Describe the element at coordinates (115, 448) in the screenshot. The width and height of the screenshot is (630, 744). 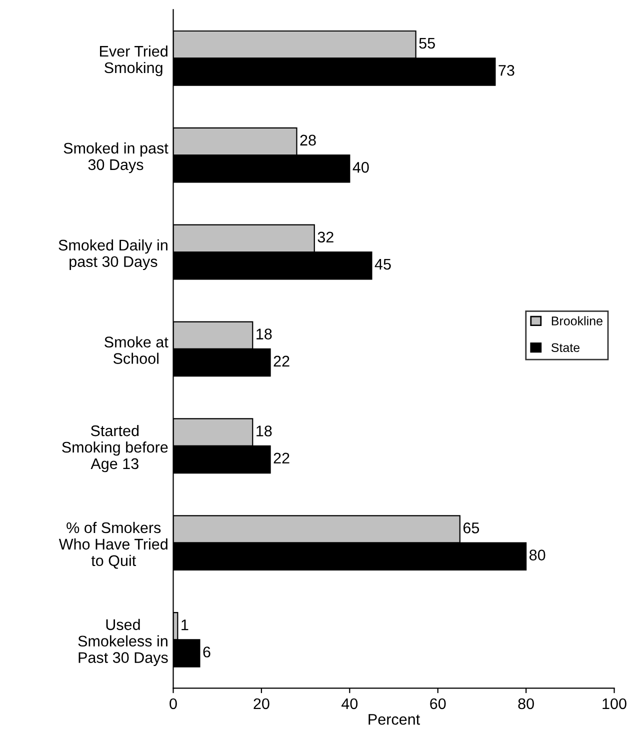
I see `y-tick-label: Started Smoking before Age 13` at that location.